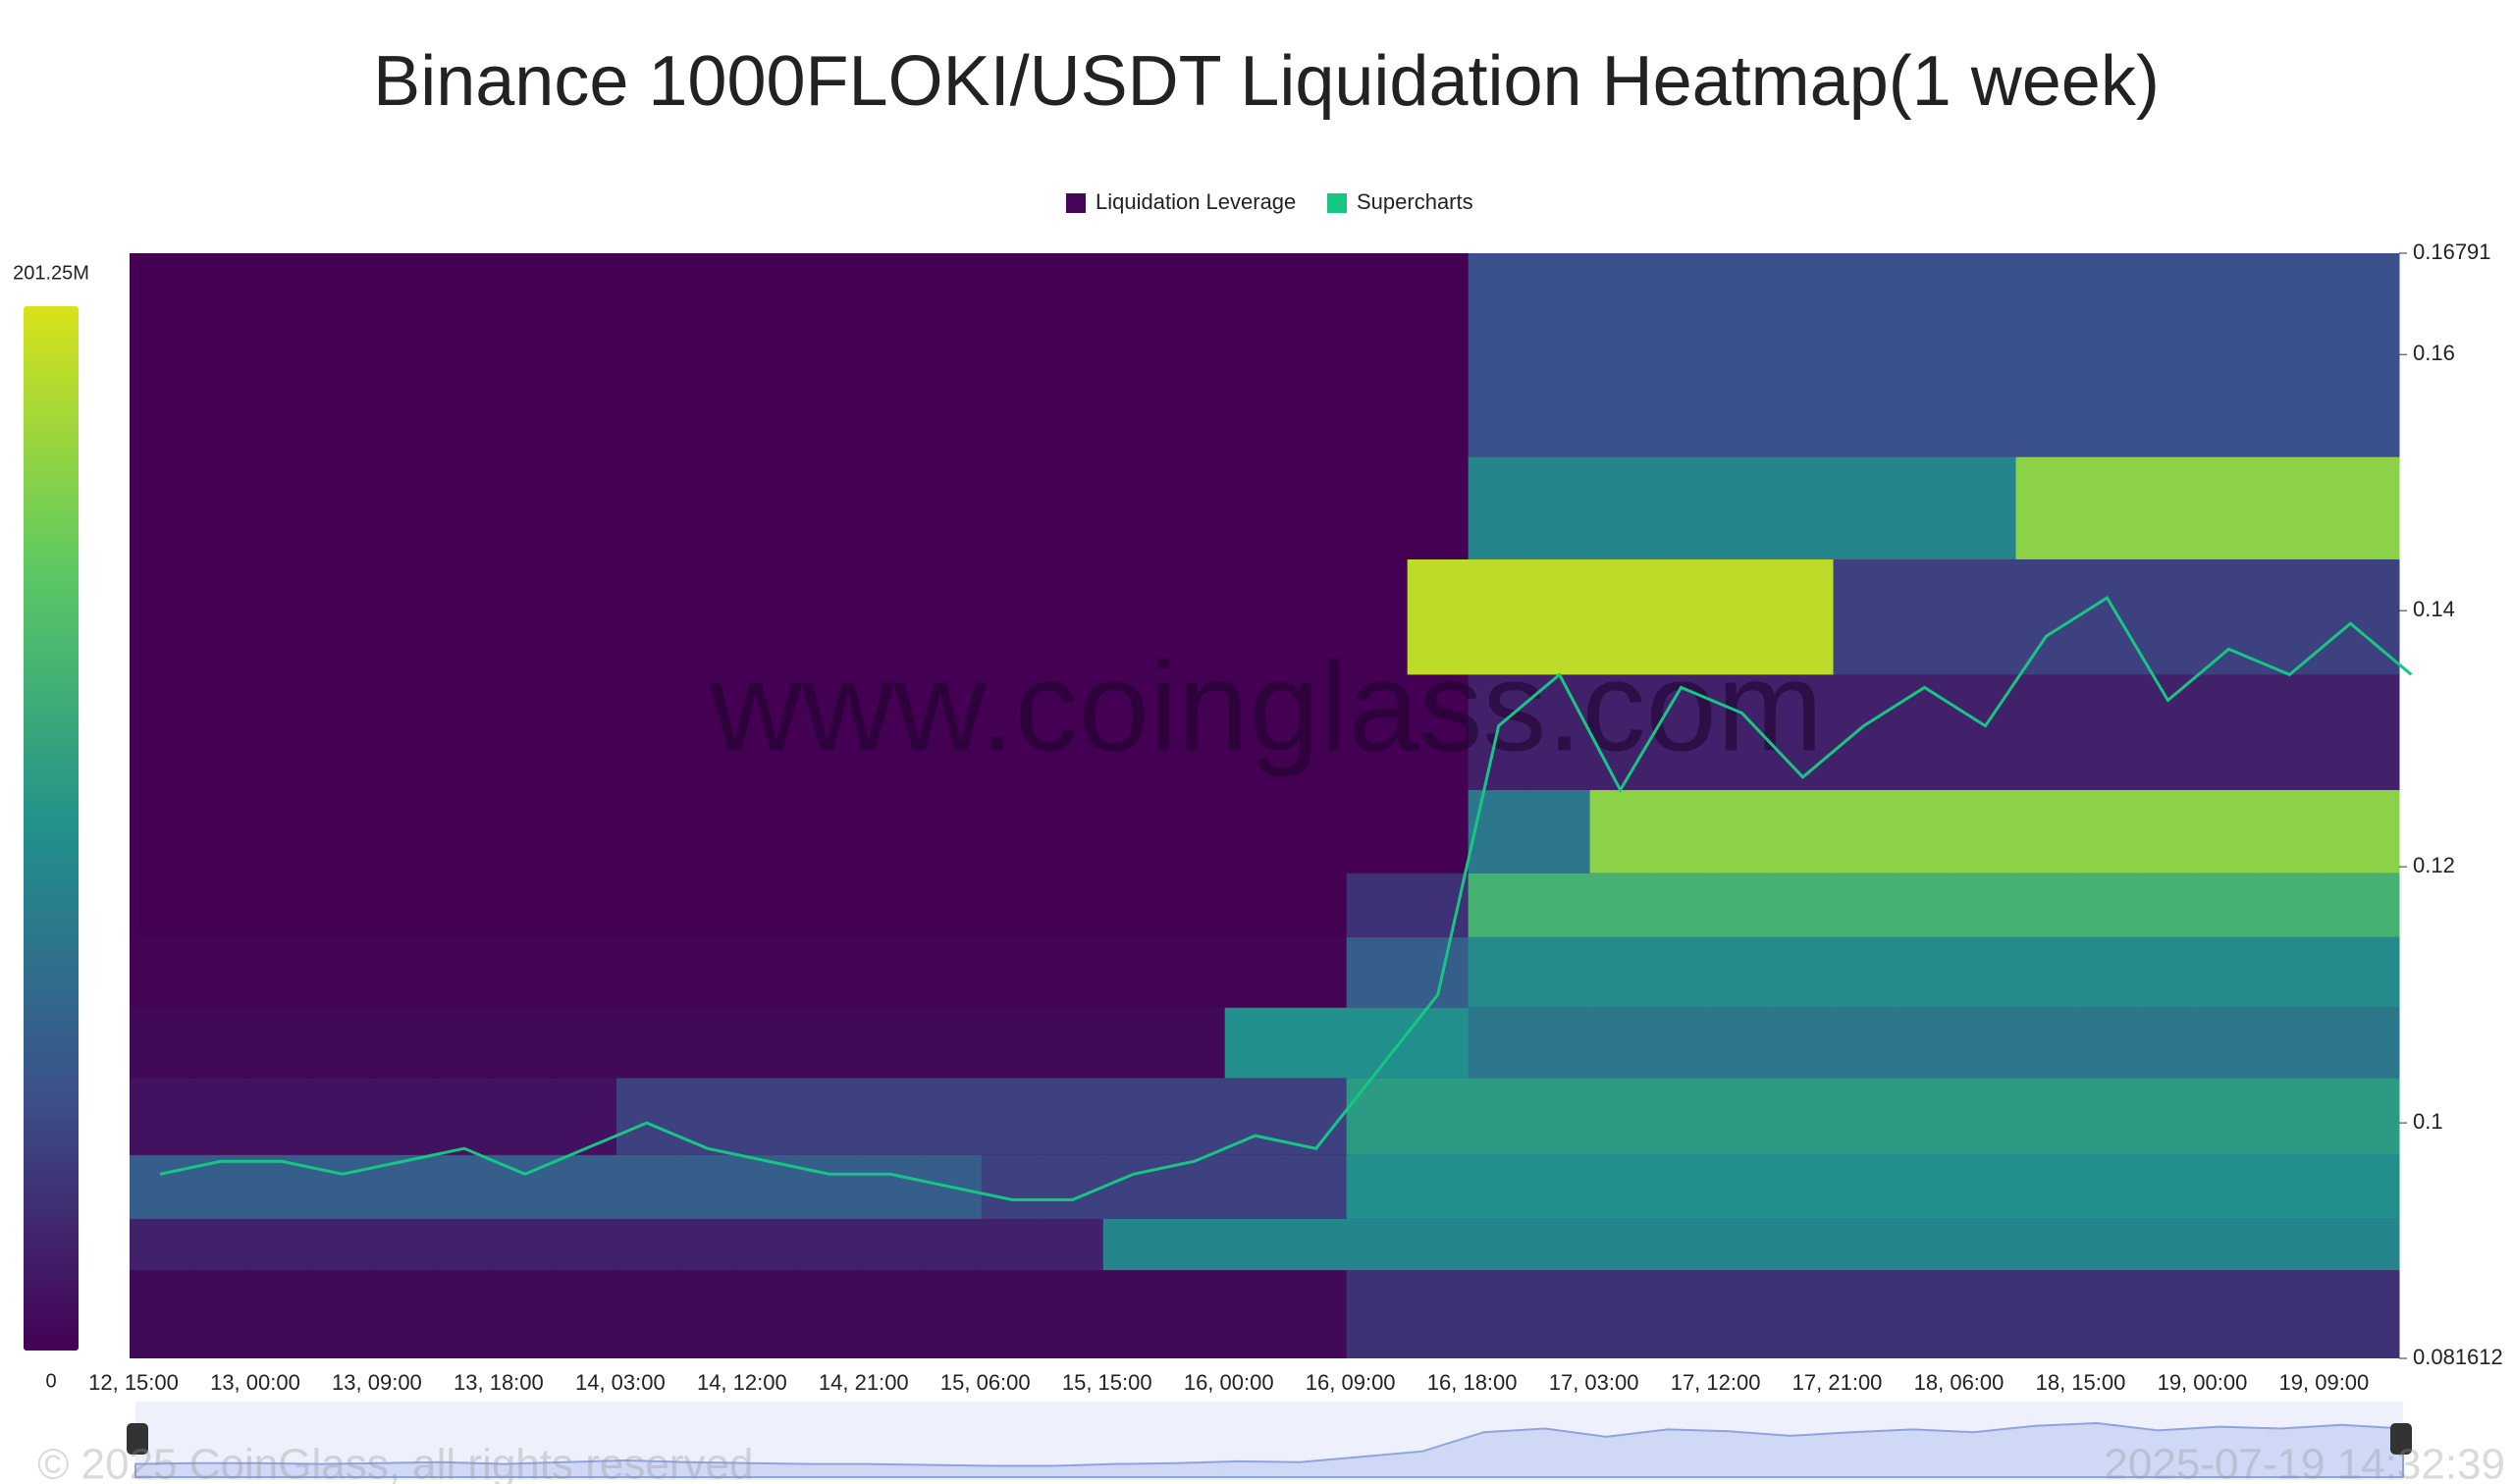 The height and width of the screenshot is (1484, 2513). I want to click on x-tick-label: 14, 12:00, so click(742, 1383).